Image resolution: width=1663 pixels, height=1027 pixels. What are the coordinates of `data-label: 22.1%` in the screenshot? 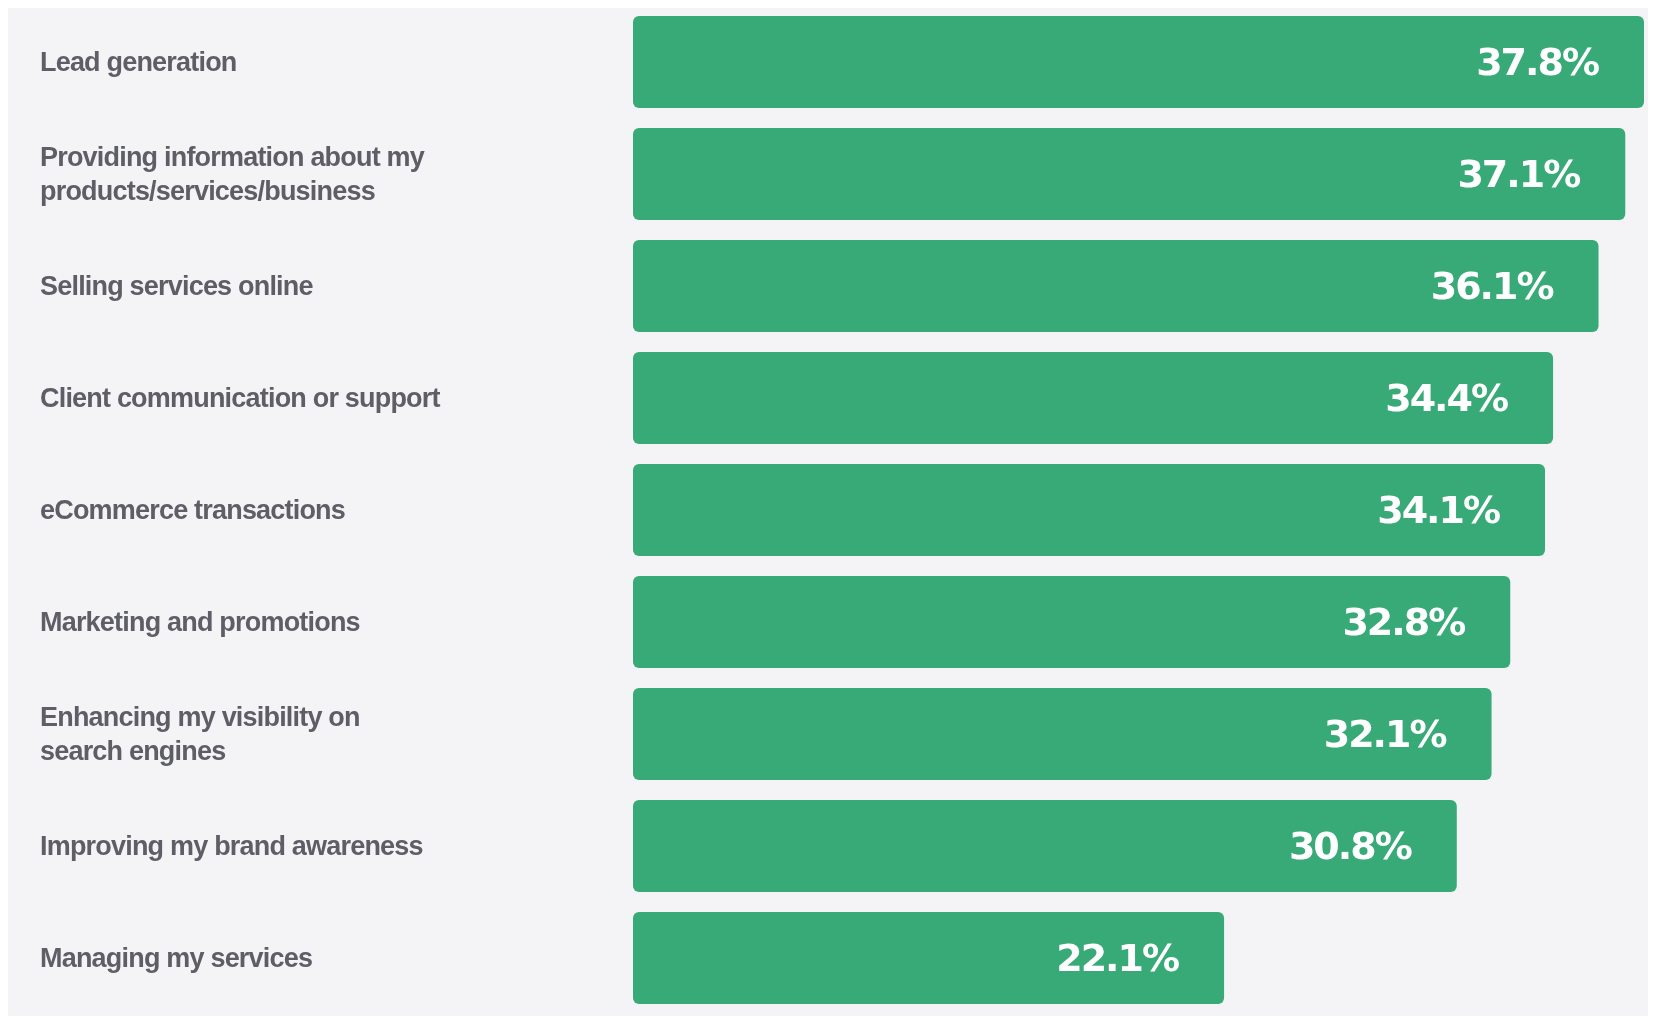 It's located at (1117, 958).